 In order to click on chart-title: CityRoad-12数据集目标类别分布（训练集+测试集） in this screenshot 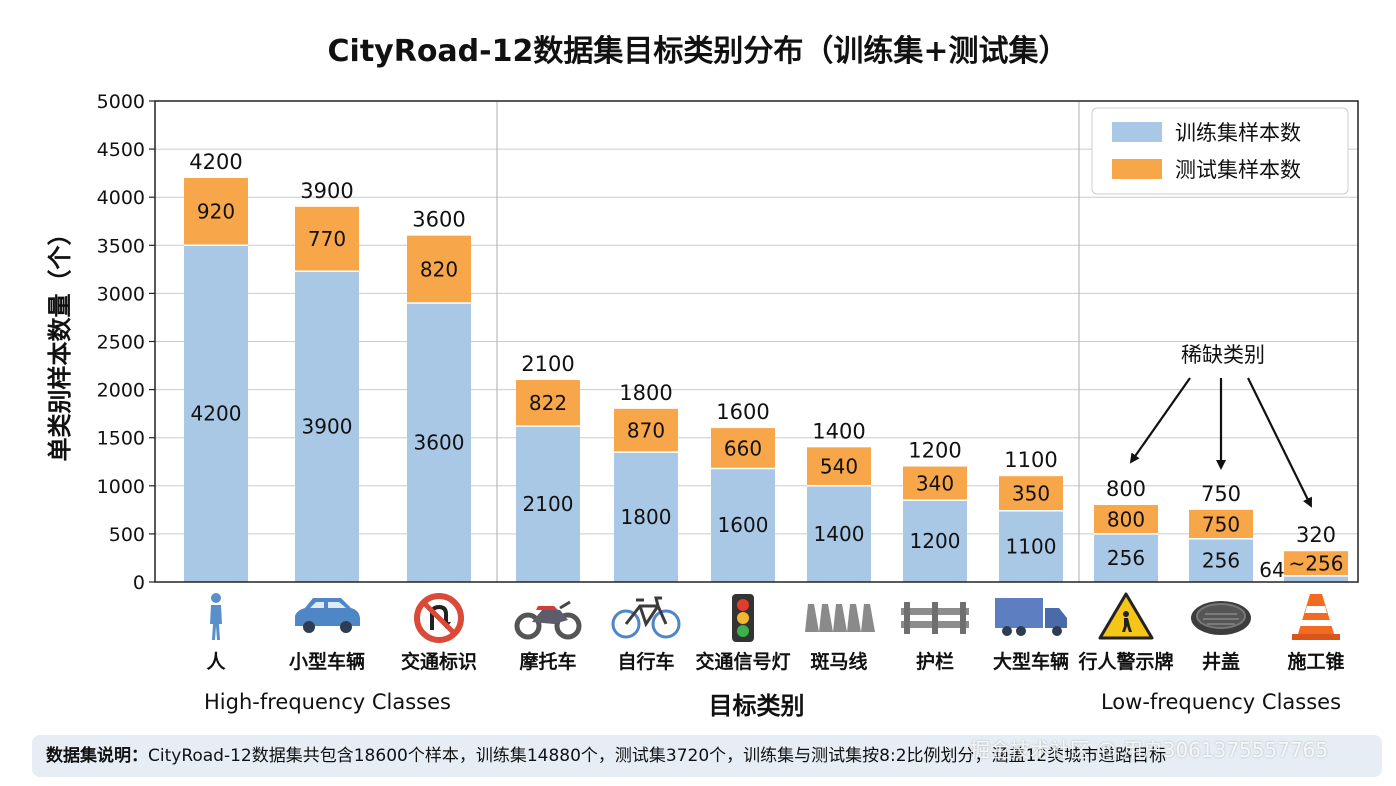, I will do `click(698, 51)`.